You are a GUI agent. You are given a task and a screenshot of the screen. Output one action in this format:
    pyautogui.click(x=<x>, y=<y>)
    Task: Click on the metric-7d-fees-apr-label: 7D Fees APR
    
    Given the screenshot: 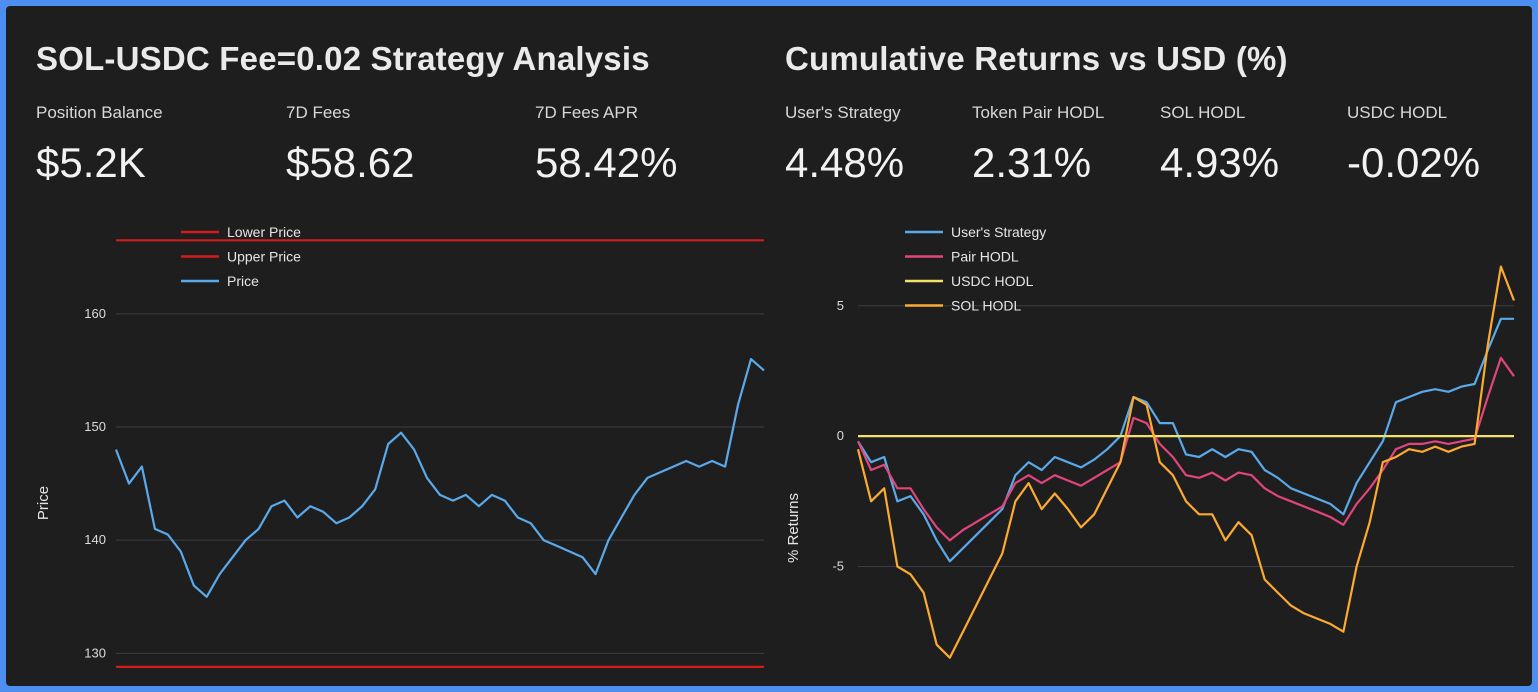 What is the action you would take?
    pyautogui.click(x=586, y=112)
    